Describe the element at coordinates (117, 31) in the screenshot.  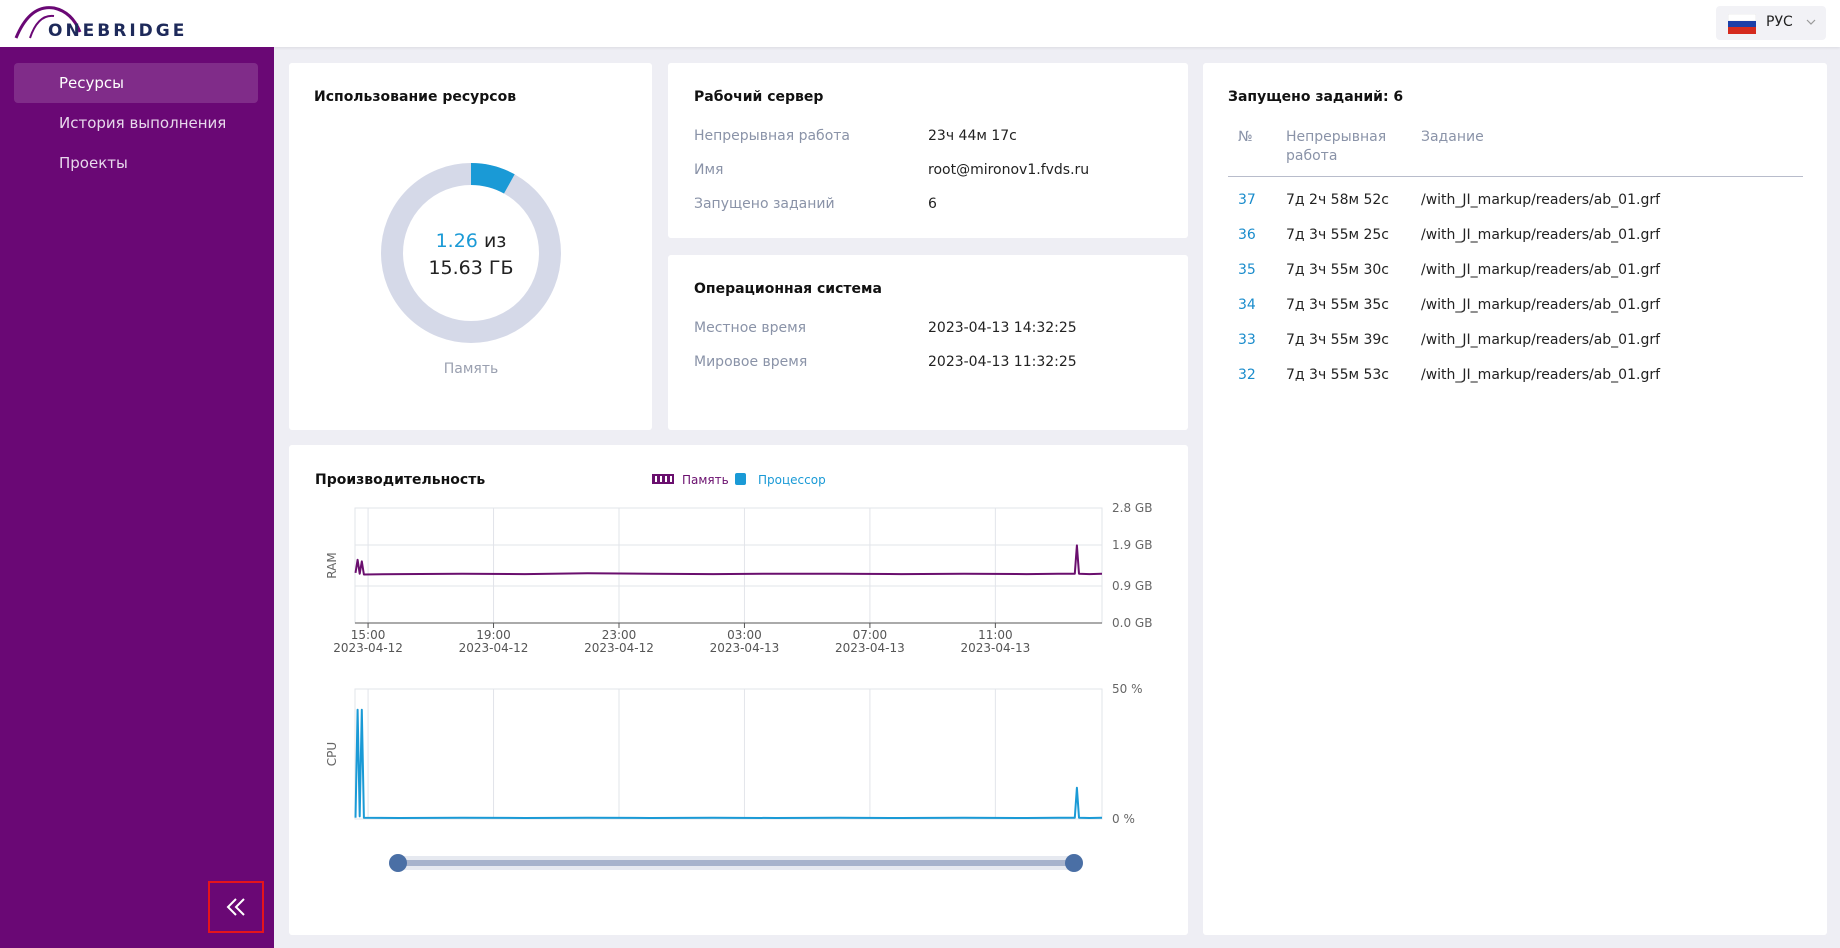
I see `logo-text: ONEBRIDGE` at that location.